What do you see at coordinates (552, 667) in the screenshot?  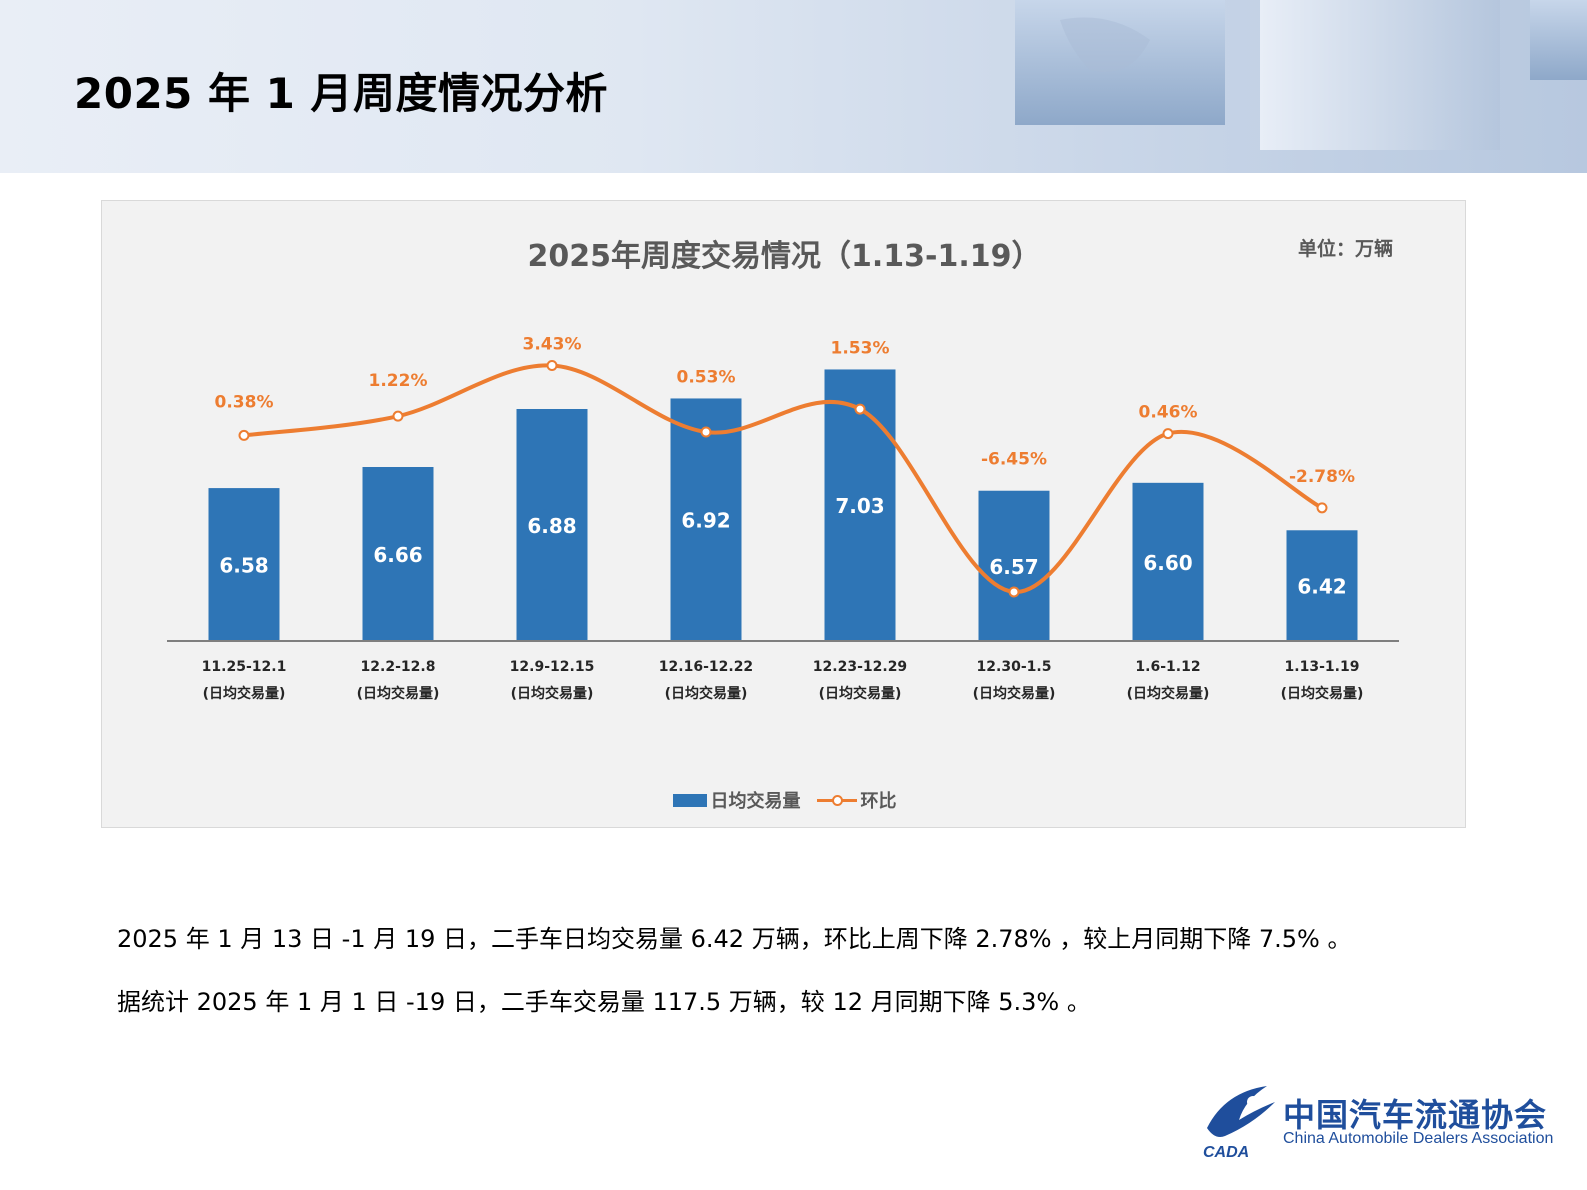 I see `x-tick-label: 12.9-12.15` at bounding box center [552, 667].